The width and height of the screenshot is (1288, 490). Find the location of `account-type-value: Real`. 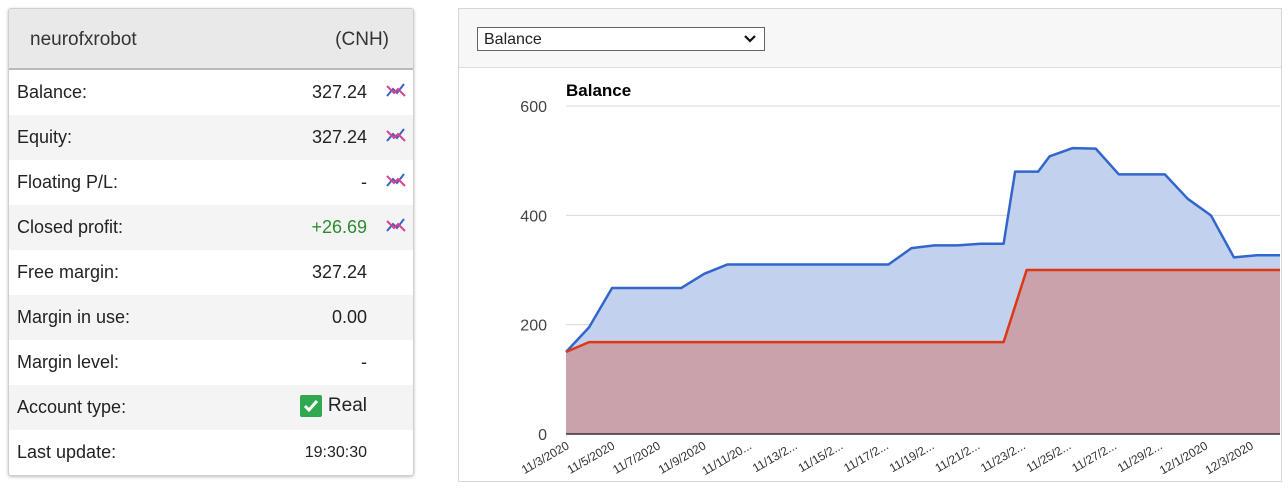

account-type-value: Real is located at coordinates (333, 406).